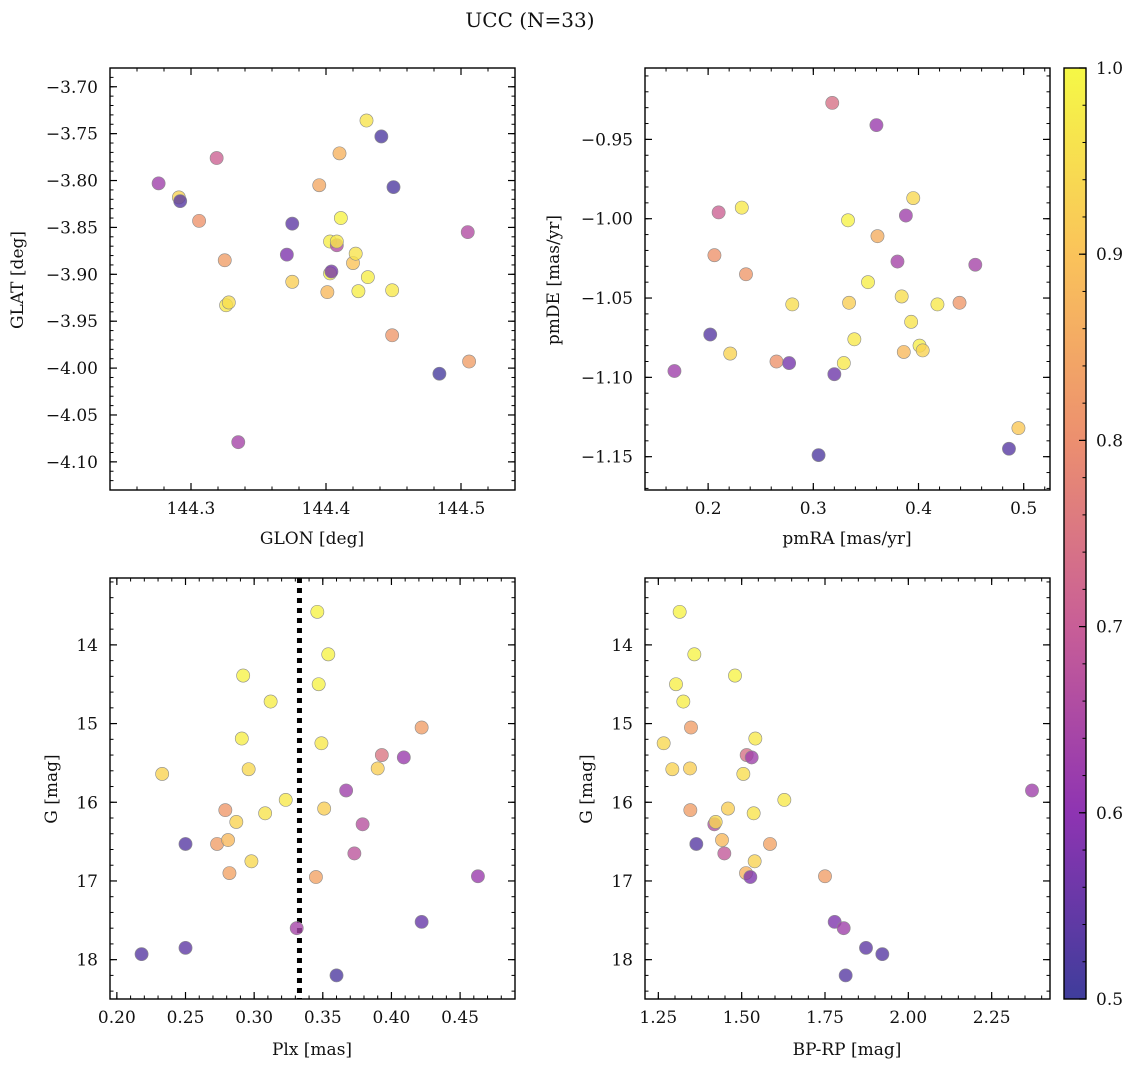 This screenshot has width=1136, height=1067. What do you see at coordinates (1109, 255) in the screenshot?
I see `colorbar-tick-label: 0.9` at bounding box center [1109, 255].